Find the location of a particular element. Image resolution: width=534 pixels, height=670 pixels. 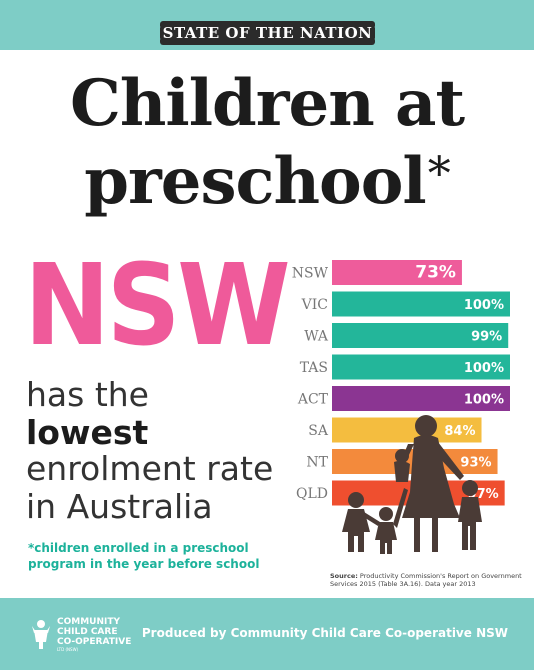

category-label-tas: TAS is located at coordinates (314, 368).